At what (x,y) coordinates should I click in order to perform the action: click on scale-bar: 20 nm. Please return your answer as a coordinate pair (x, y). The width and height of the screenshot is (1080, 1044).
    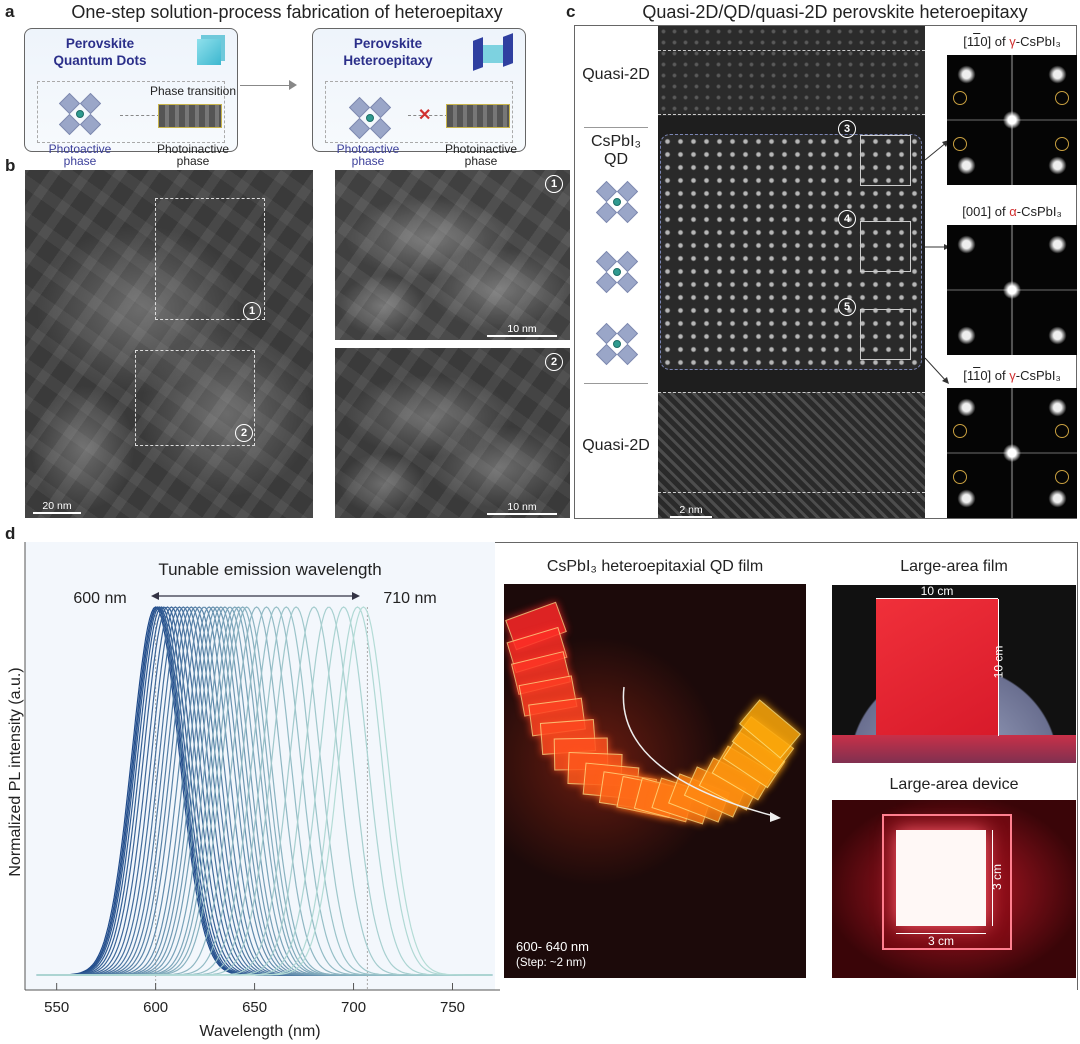
    Looking at the image, I should click on (57, 507).